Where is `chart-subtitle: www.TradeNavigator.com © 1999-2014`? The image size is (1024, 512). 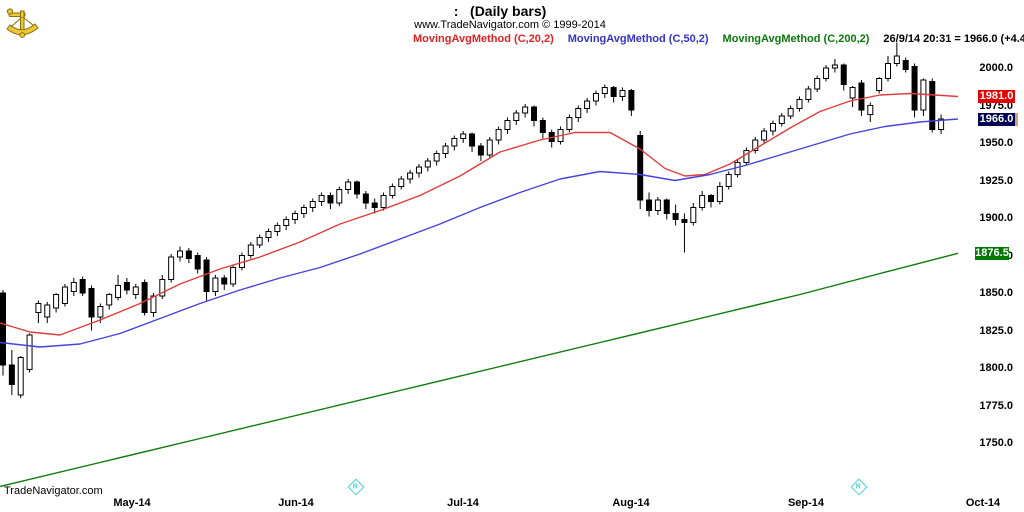
chart-subtitle: www.TradeNavigator.com © 1999-2014 is located at coordinates (510, 25).